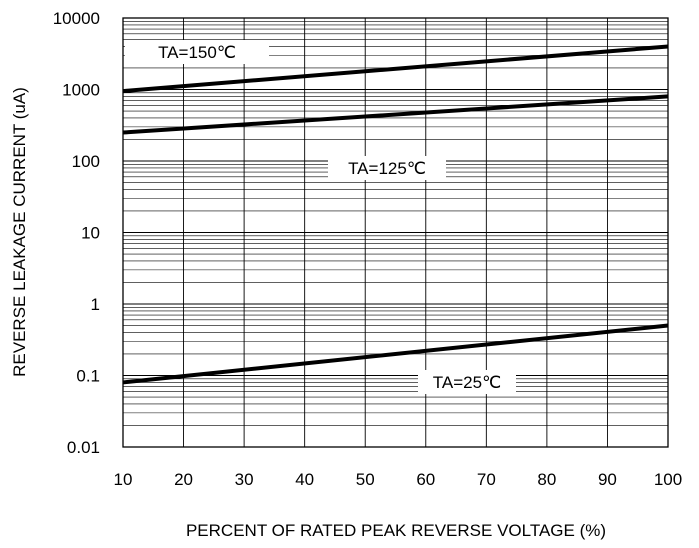  Describe the element at coordinates (607, 479) in the screenshot. I see `x-tick-label: 90` at that location.